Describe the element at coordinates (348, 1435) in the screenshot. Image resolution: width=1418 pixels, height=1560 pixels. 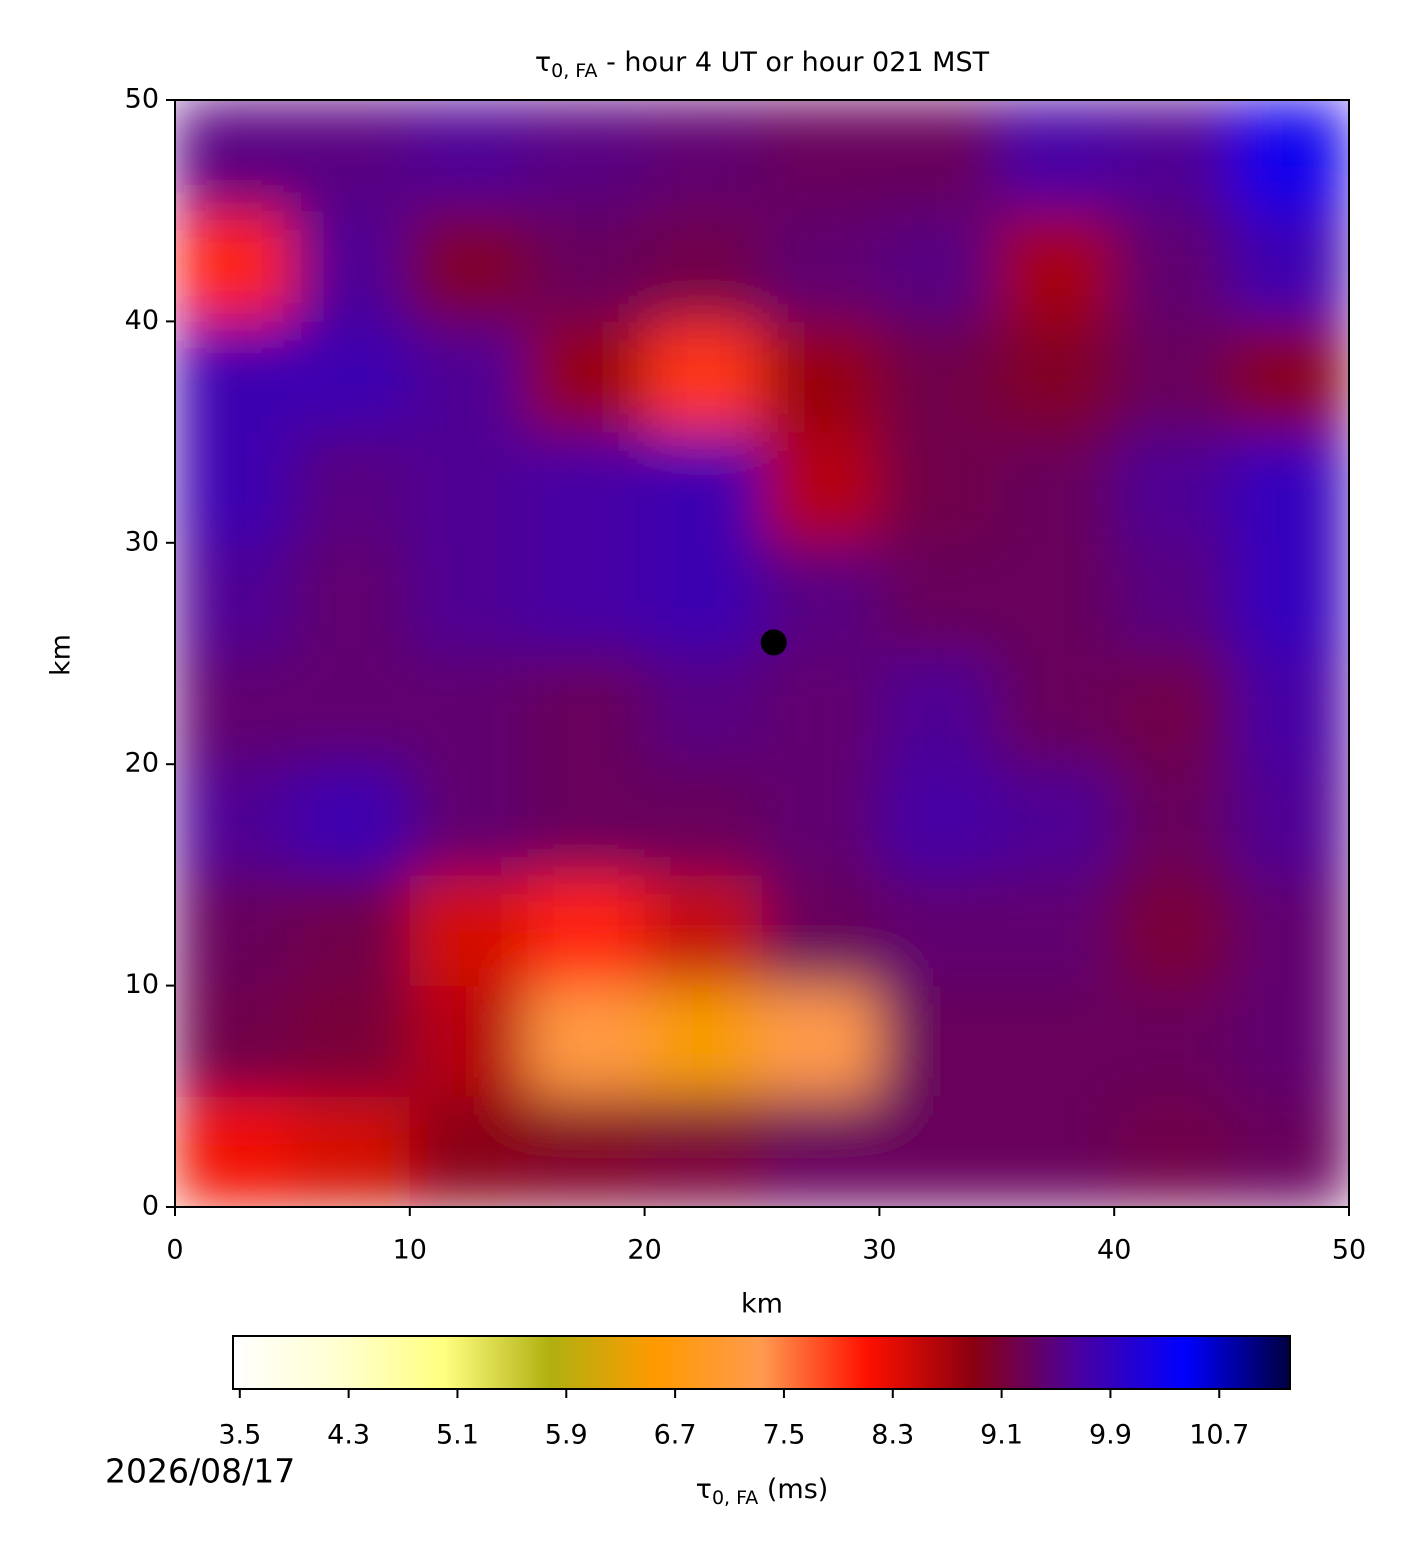
I see `colorbar-tick-label: 4.3` at that location.